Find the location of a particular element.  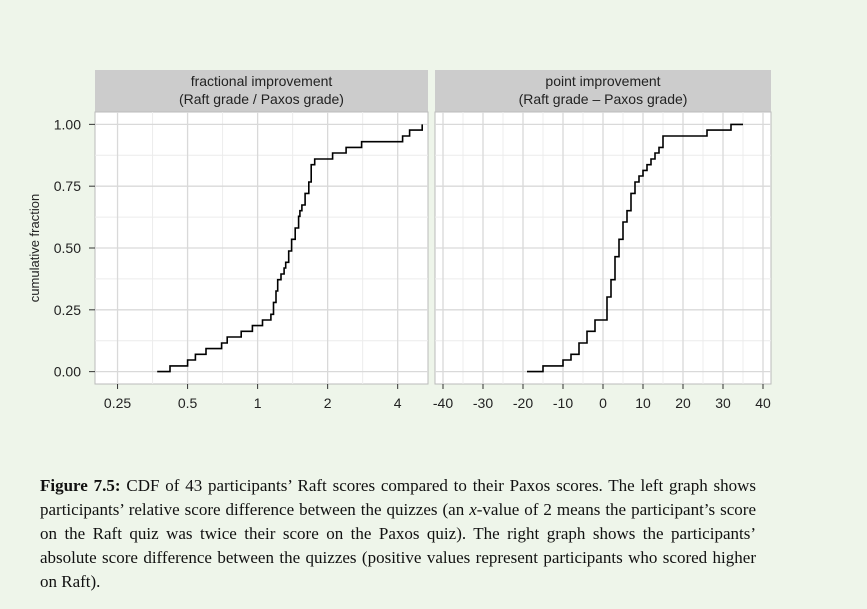

x-tick-label: 1 is located at coordinates (258, 403).